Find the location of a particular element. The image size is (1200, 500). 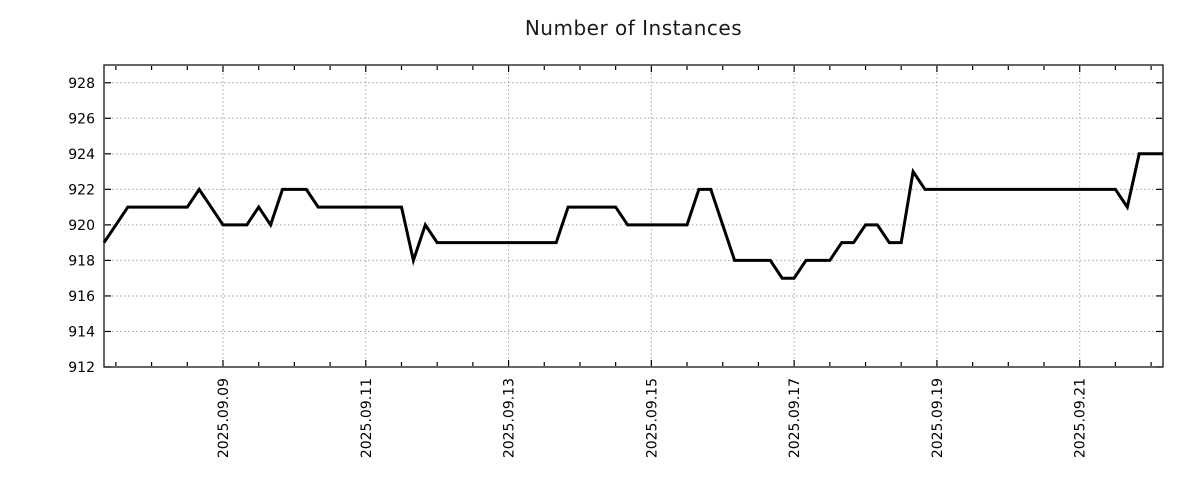

y-tick-label: 920 is located at coordinates (81, 226).